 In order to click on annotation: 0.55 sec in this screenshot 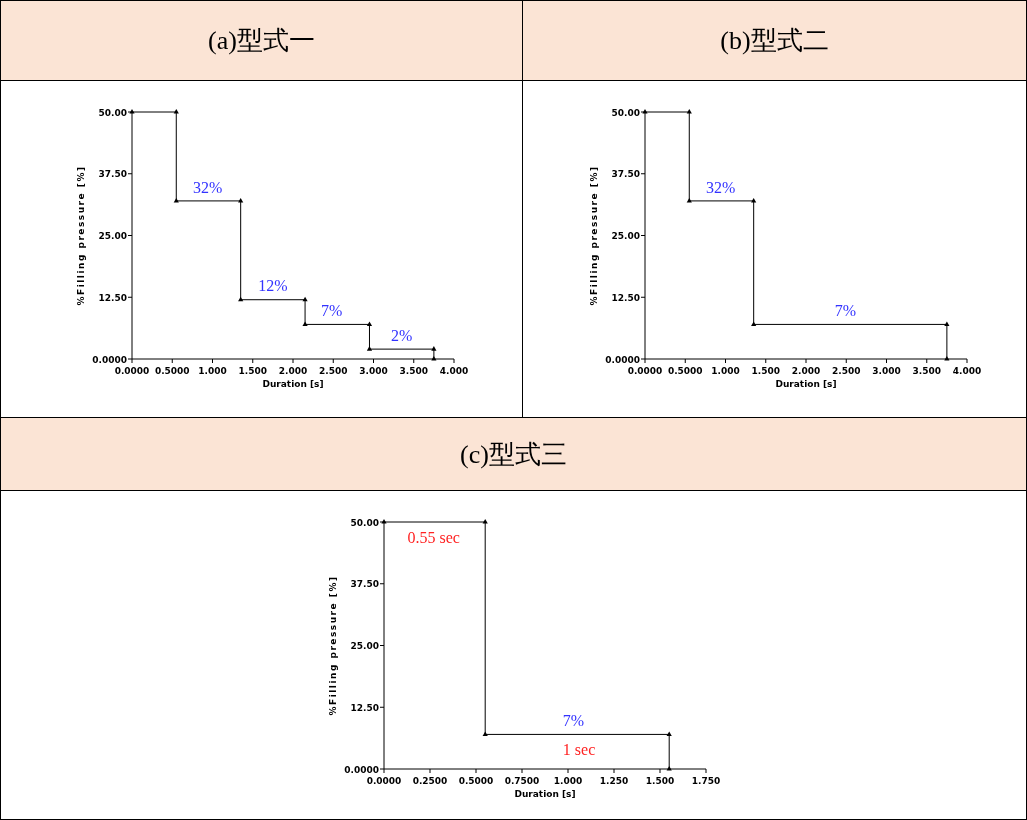, I will do `click(433, 537)`.